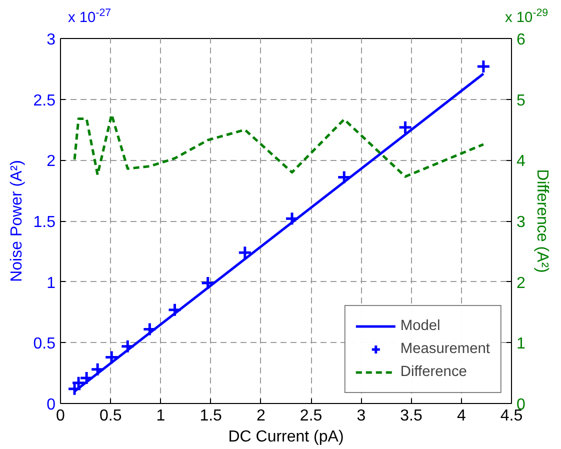  Describe the element at coordinates (44, 344) in the screenshot. I see `y-tick-label: 0.5` at that location.